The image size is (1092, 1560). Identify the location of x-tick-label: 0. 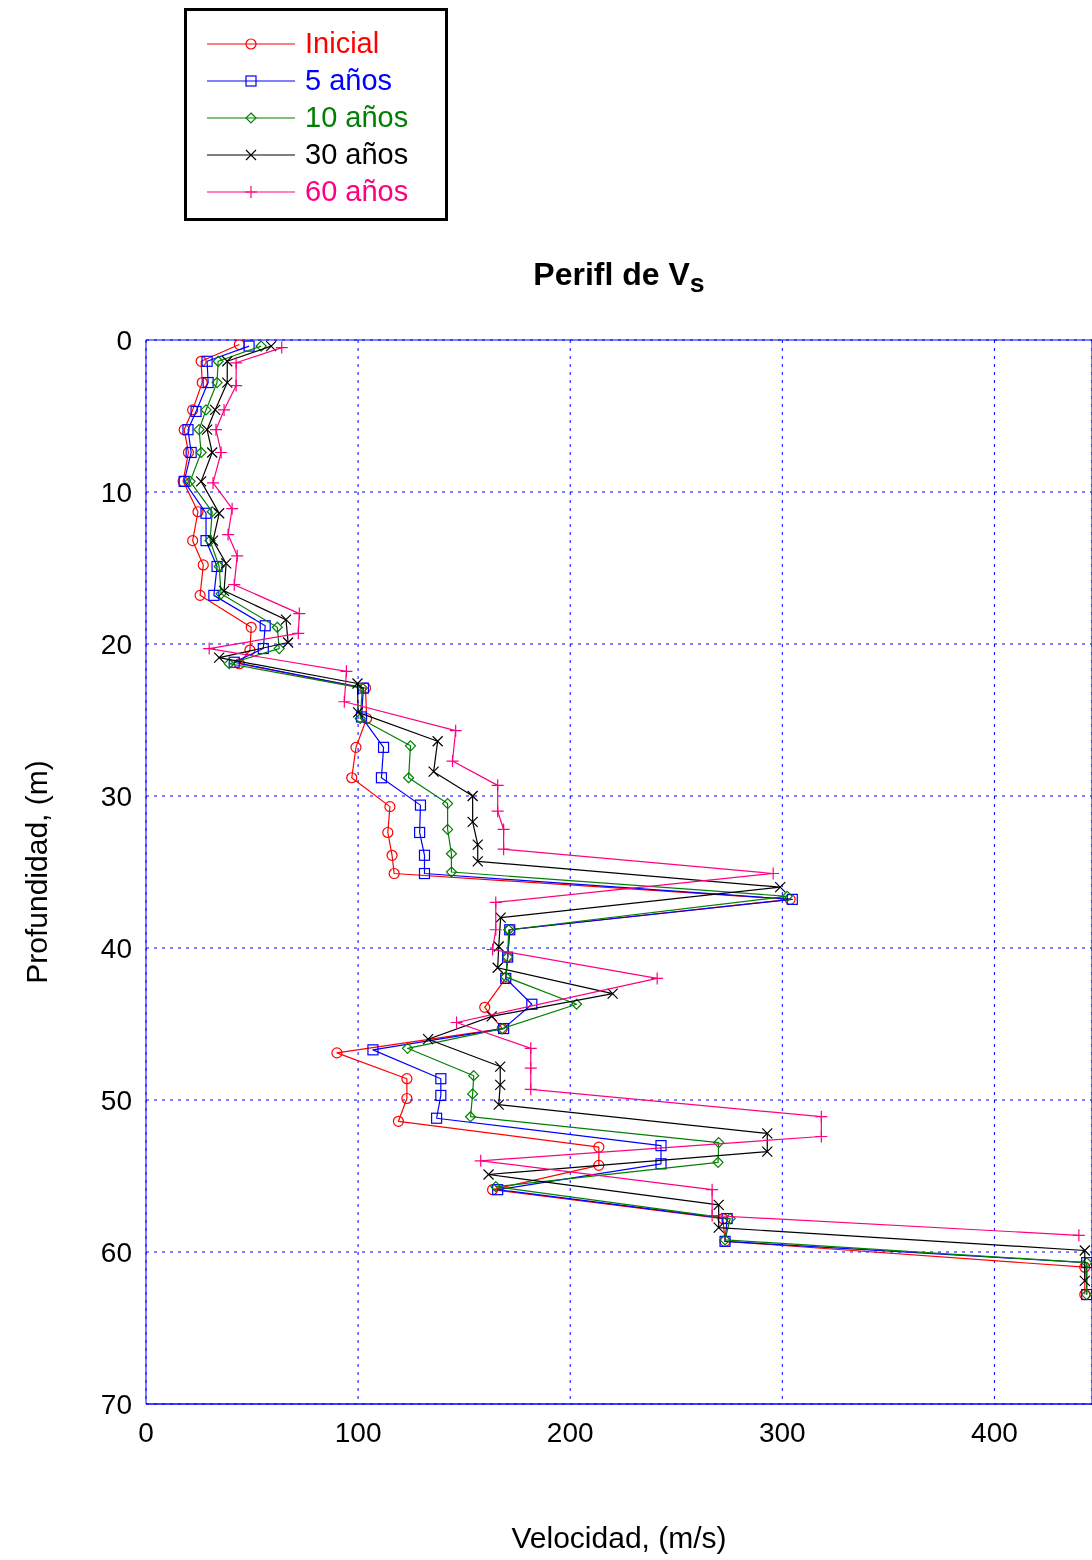
(146, 1432).